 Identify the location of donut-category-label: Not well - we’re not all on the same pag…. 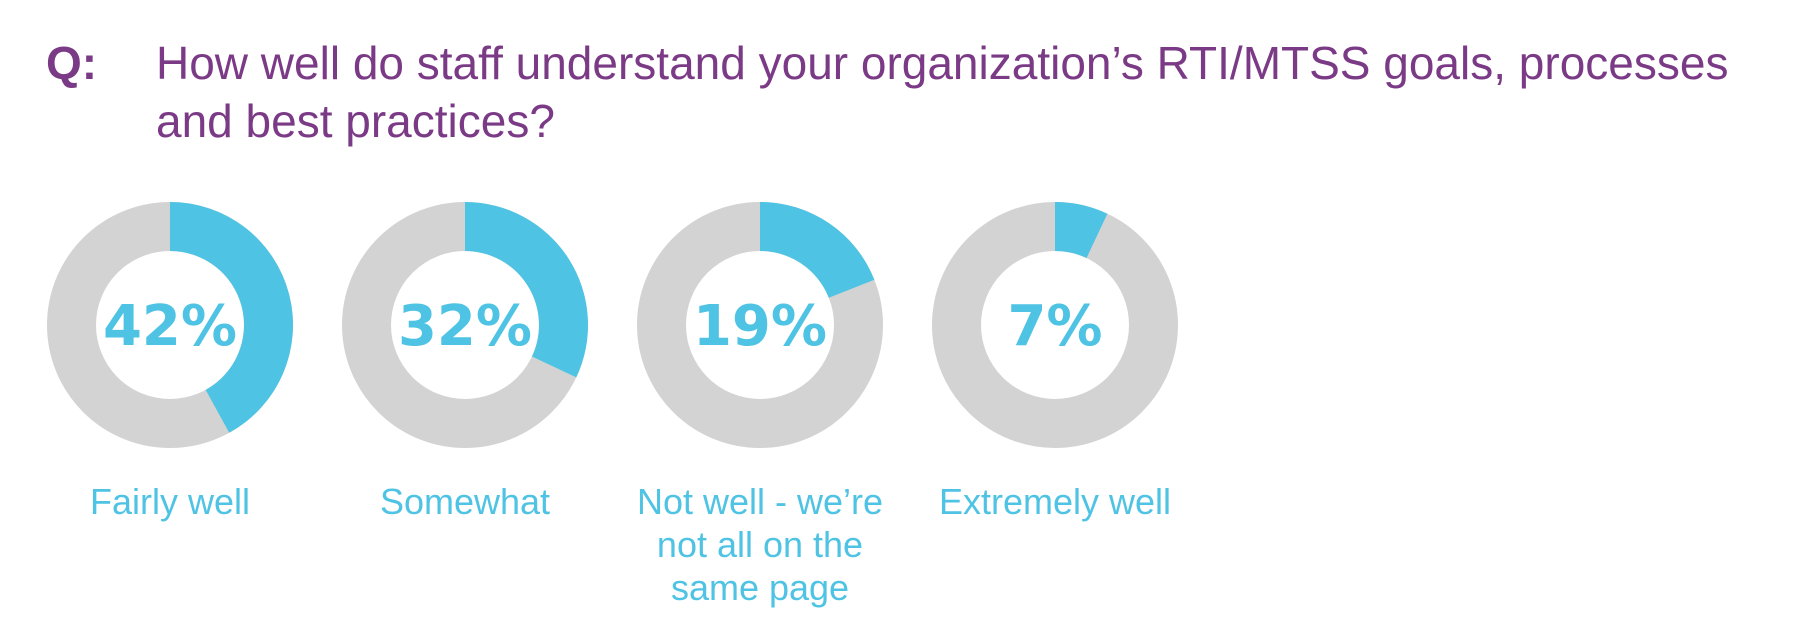
(760, 544).